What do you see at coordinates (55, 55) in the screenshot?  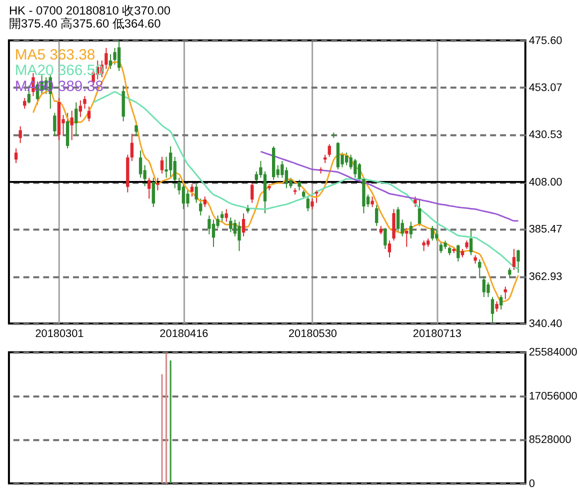 I see `series-label: MA5 363.38` at bounding box center [55, 55].